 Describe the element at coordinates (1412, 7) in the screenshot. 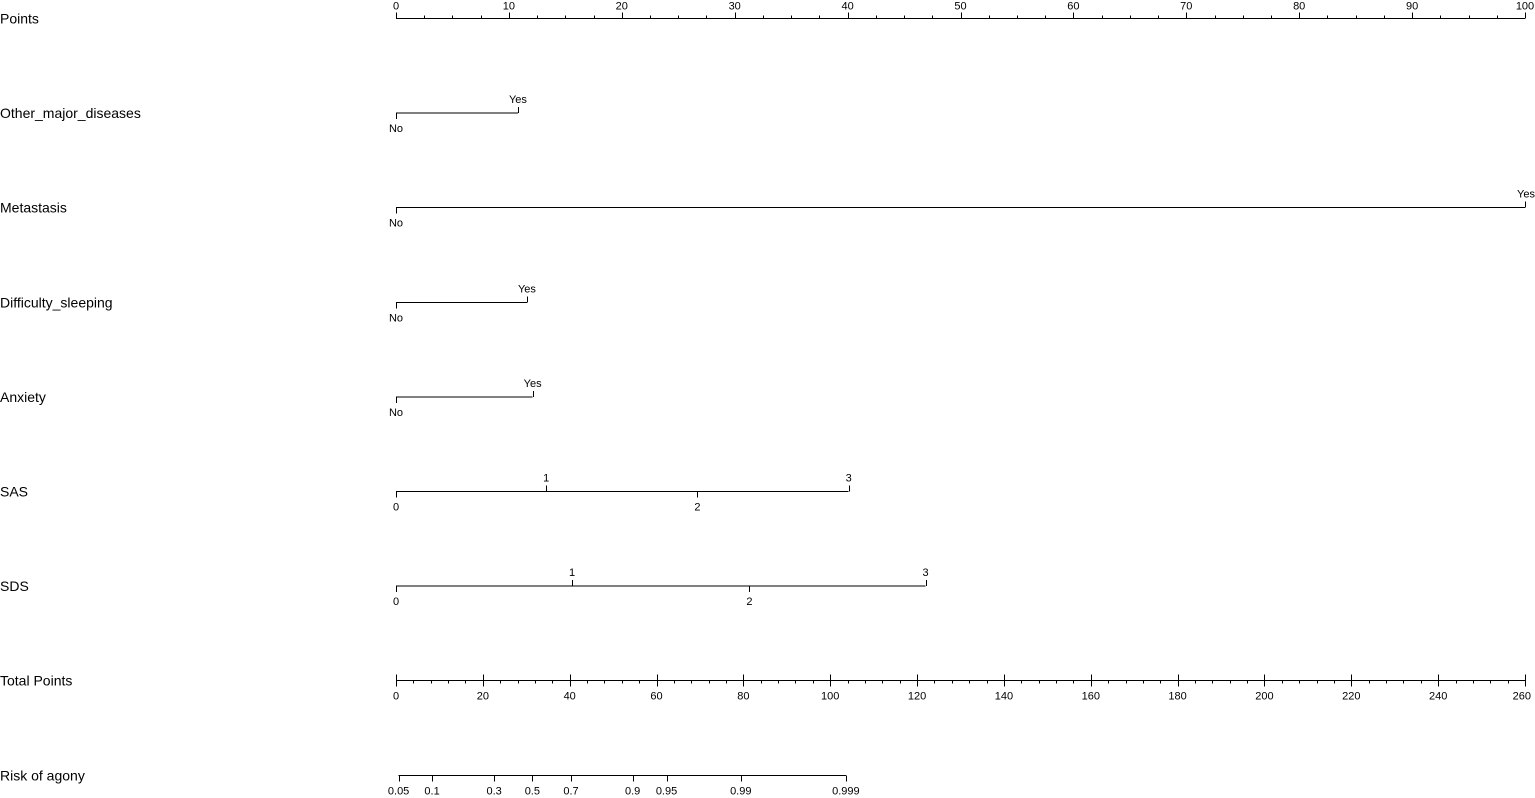

I see `points-tick-label: 90` at that location.